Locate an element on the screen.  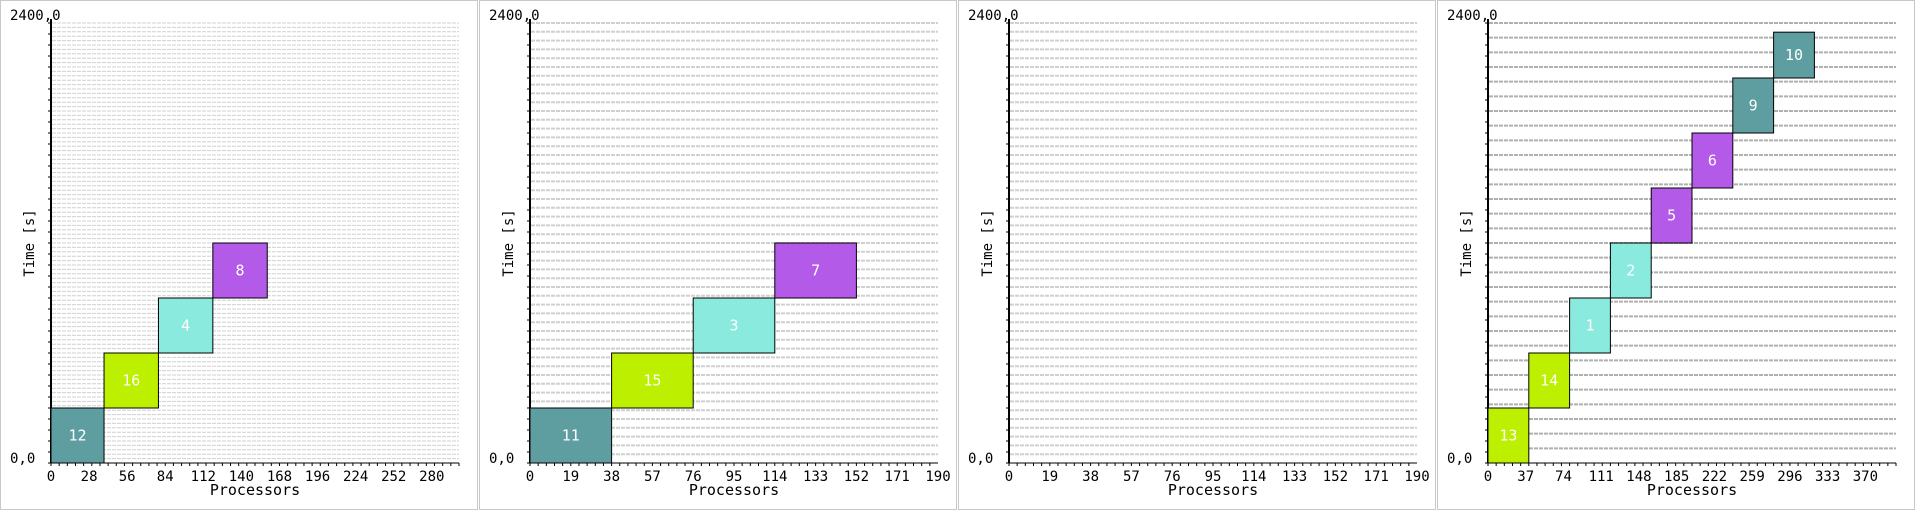
x-tick-label: 28 is located at coordinates (89, 477).